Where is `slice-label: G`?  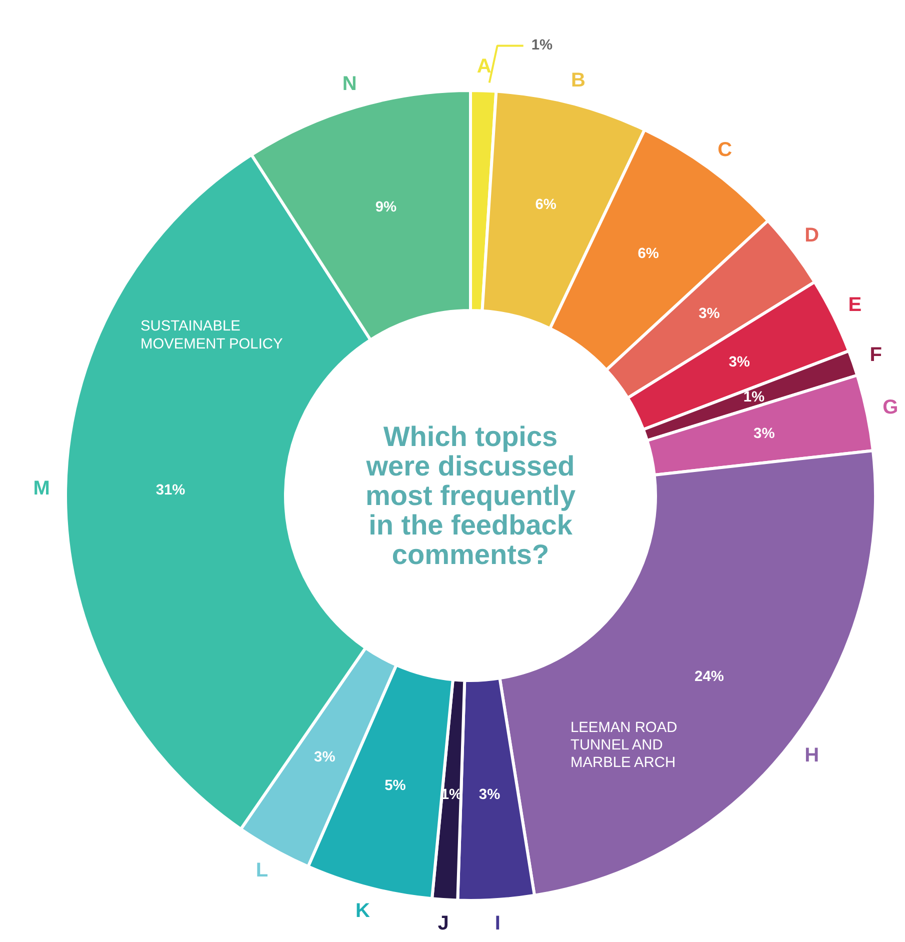
slice-label: G is located at coordinates (890, 407).